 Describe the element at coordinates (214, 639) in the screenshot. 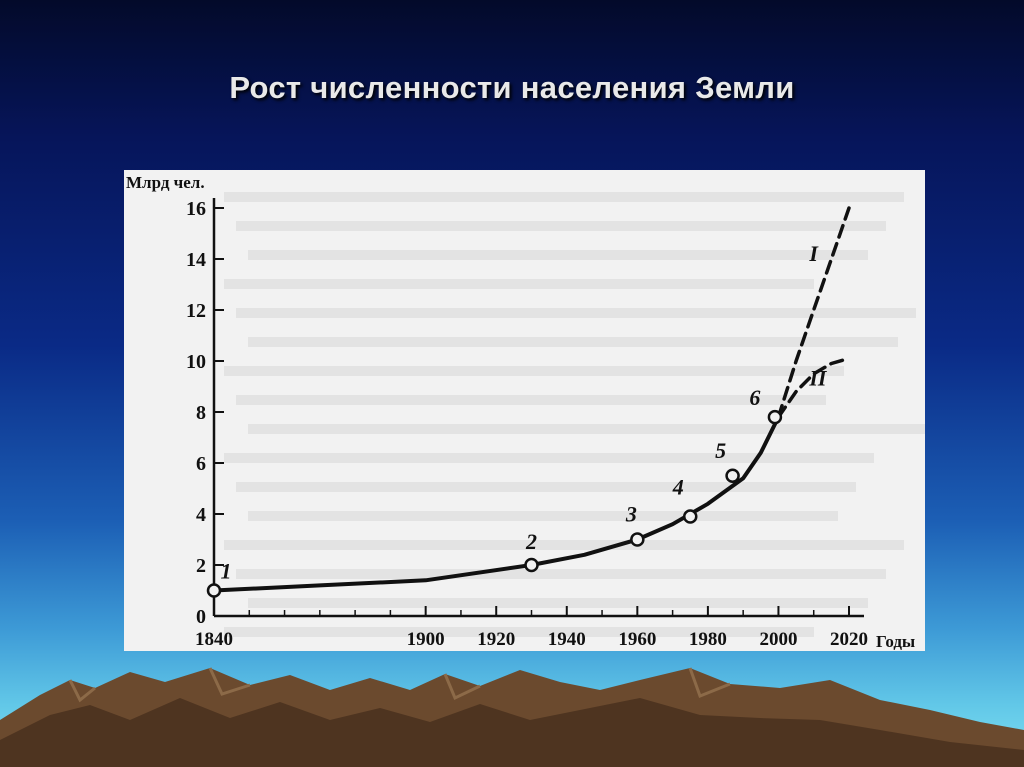

I see `x-tick-label: 1840` at that location.